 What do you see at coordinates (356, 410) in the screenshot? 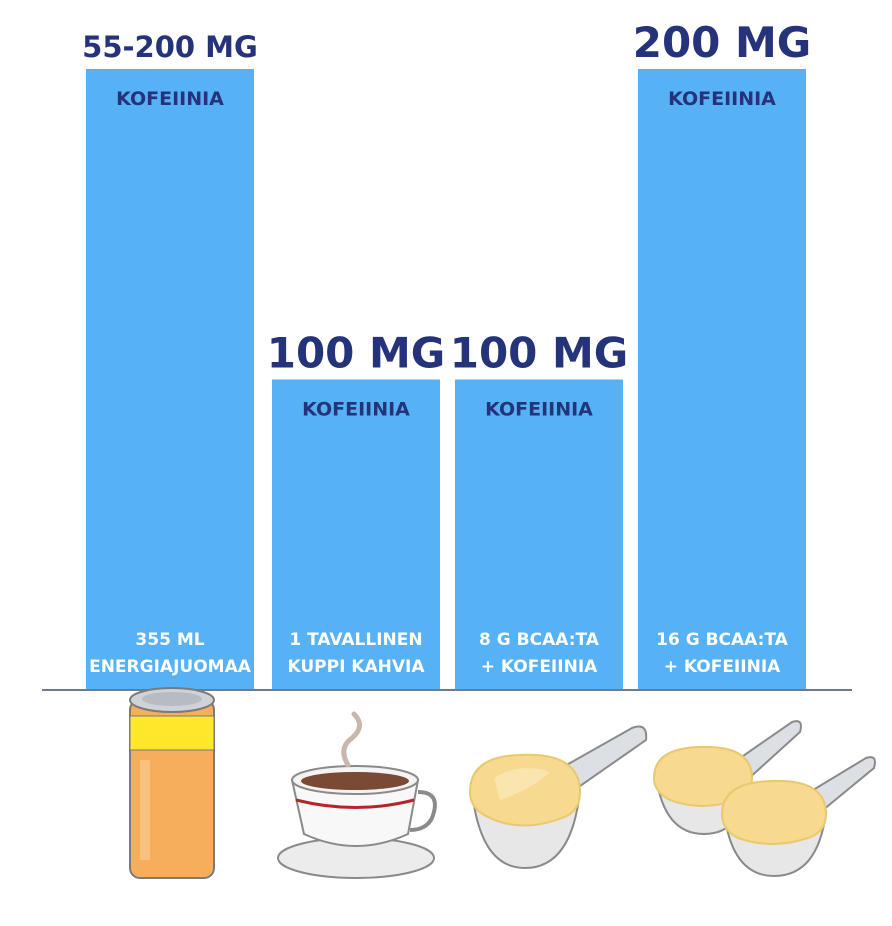
I see `series-label-2: KOFEIINIA` at bounding box center [356, 410].